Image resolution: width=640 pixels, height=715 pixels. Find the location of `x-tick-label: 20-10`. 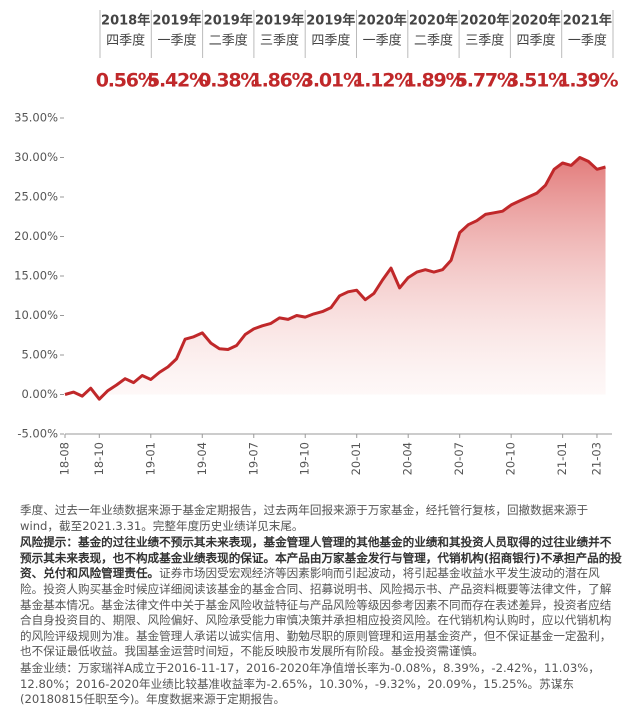

x-tick-label: 20-10 is located at coordinates (511, 458).